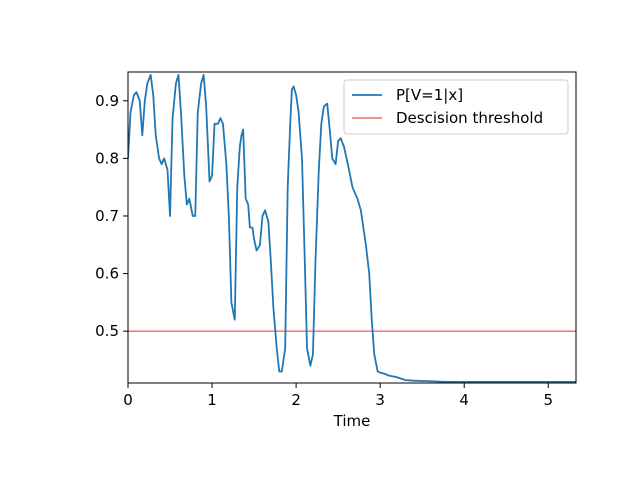  What do you see at coordinates (296, 400) in the screenshot?
I see `x-tick-label: 2` at bounding box center [296, 400].